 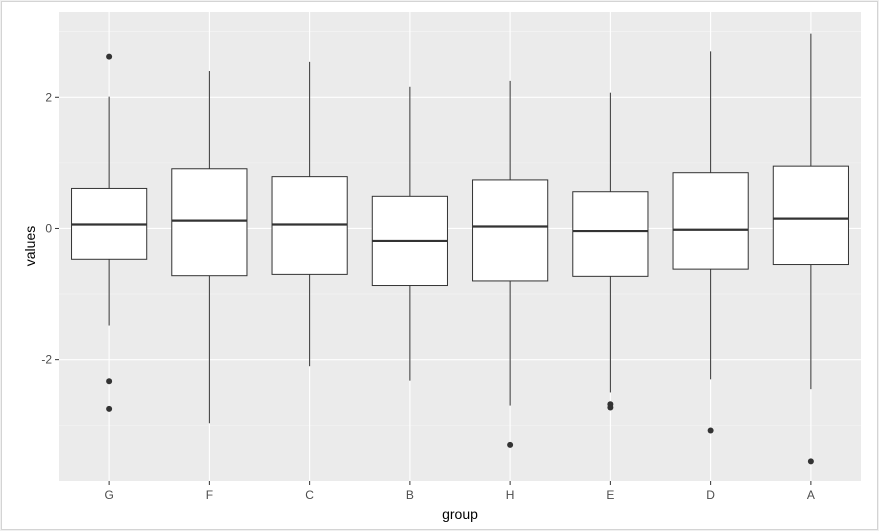 What do you see at coordinates (409, 233) in the screenshot?
I see `box-group-B` at bounding box center [409, 233].